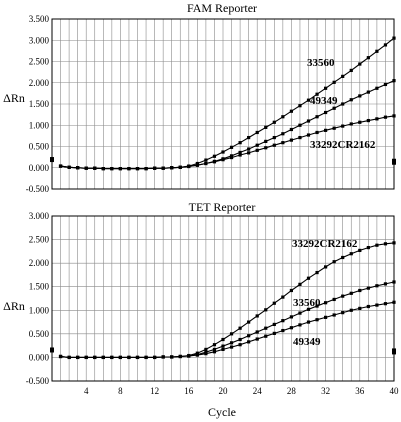  Describe the element at coordinates (120, 391) in the screenshot. I see `x-tick-label: 8` at that location.